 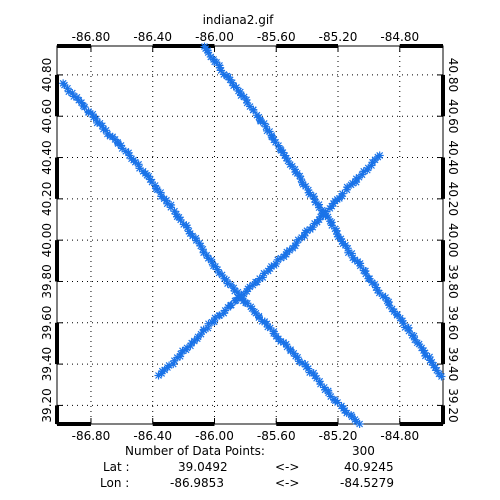 What do you see at coordinates (287, 483) in the screenshot?
I see `lon-arrow: <->` at bounding box center [287, 483].